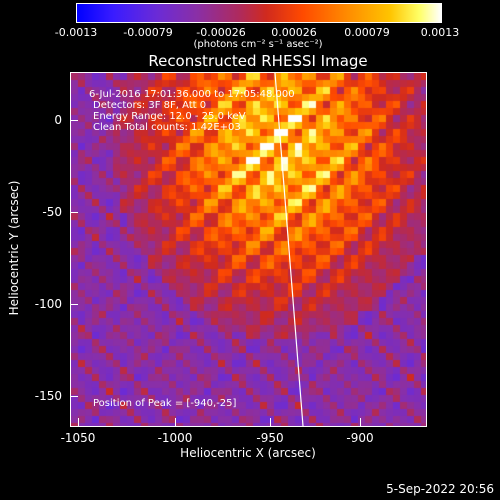 This screenshot has height=500, width=500. What do you see at coordinates (258, 44) in the screenshot?
I see `colorbar-units: (photons cm⁻² s⁻¹ asec⁻²)` at bounding box center [258, 44].